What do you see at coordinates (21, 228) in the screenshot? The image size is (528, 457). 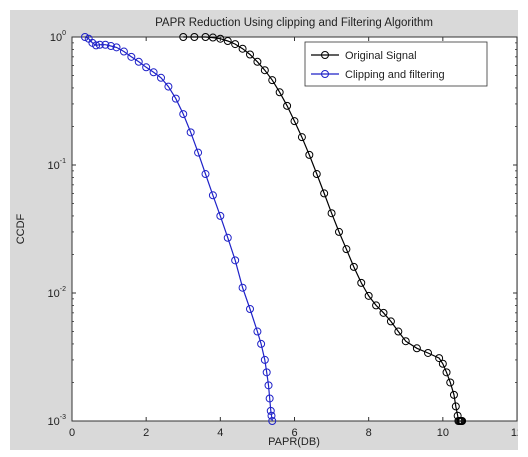 I see `y-axis-label: CCDF` at bounding box center [21, 228].